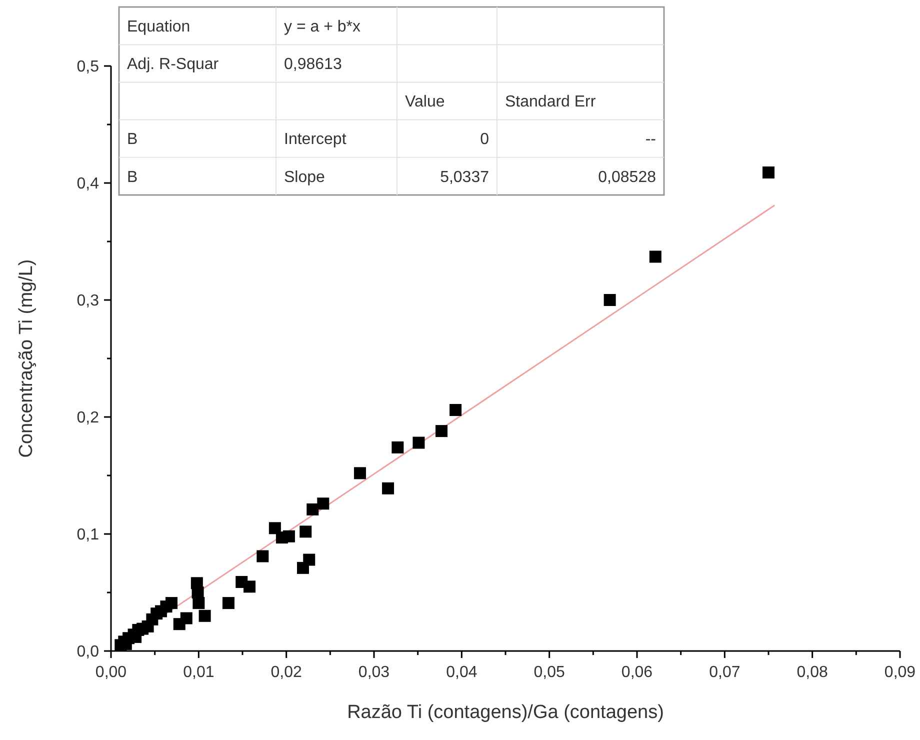  Describe the element at coordinates (505, 712) in the screenshot. I see `x-axis-title: Razão Ti (contagens)/Ga (contagens)` at that location.